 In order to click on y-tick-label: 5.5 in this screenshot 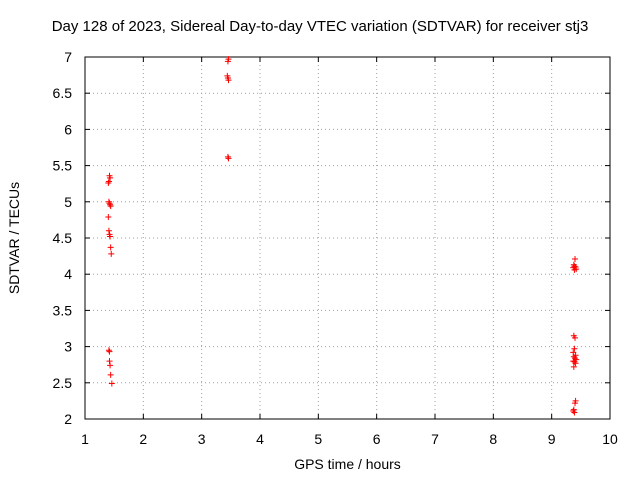, I will do `click(63, 166)`.